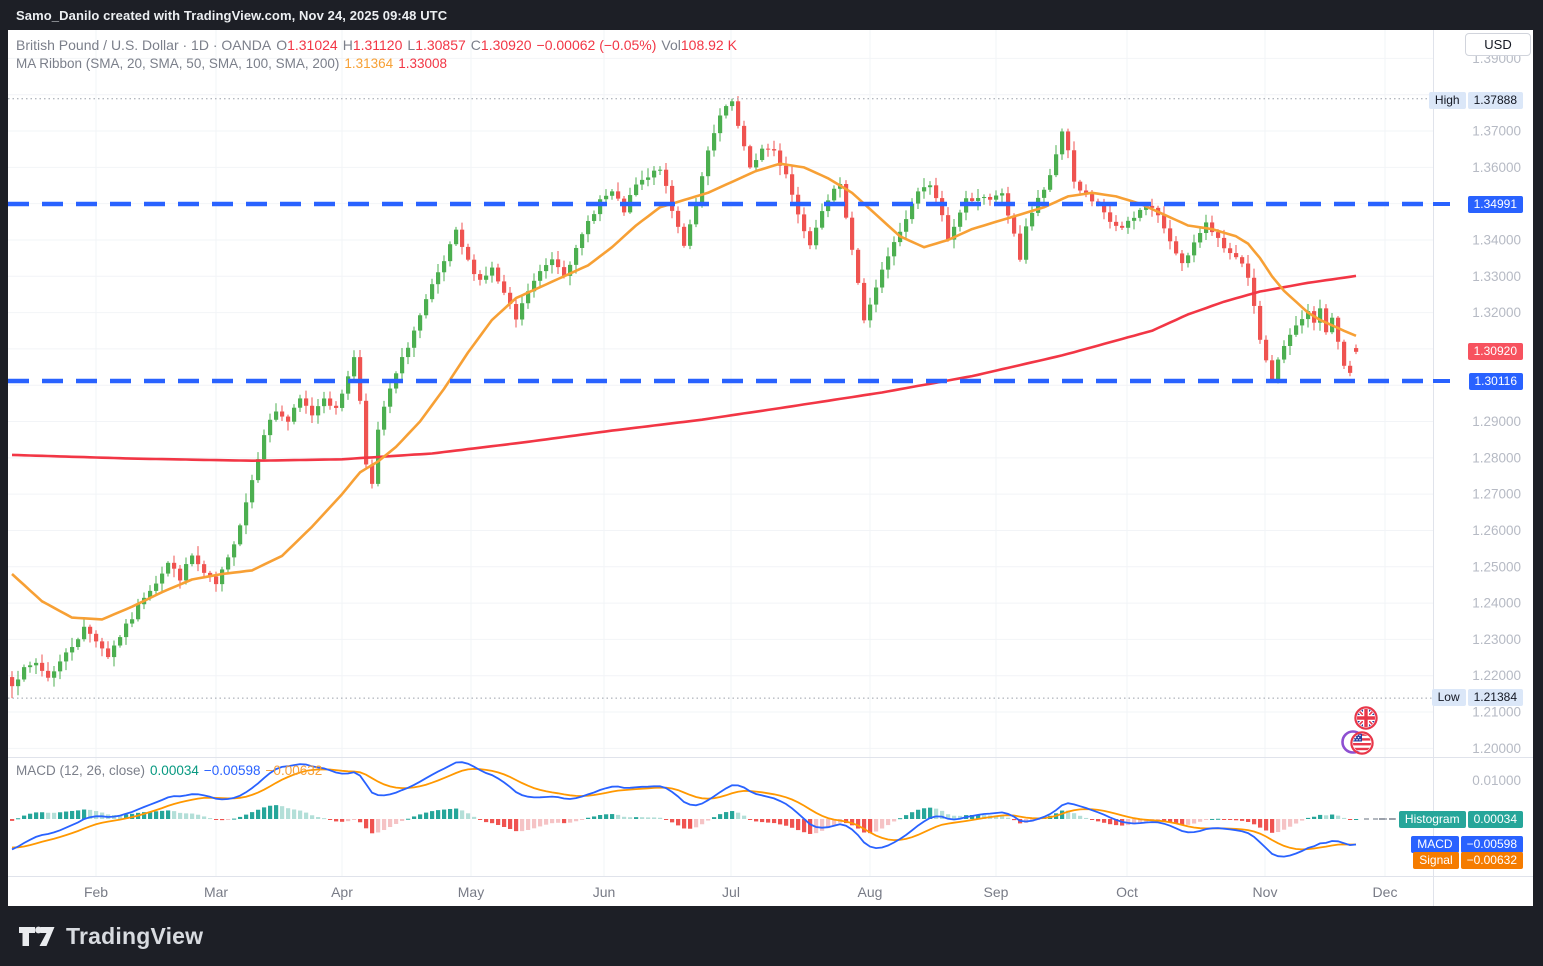  What do you see at coordinates (870, 892) in the screenshot?
I see `month-label-aug: Aug` at bounding box center [870, 892].